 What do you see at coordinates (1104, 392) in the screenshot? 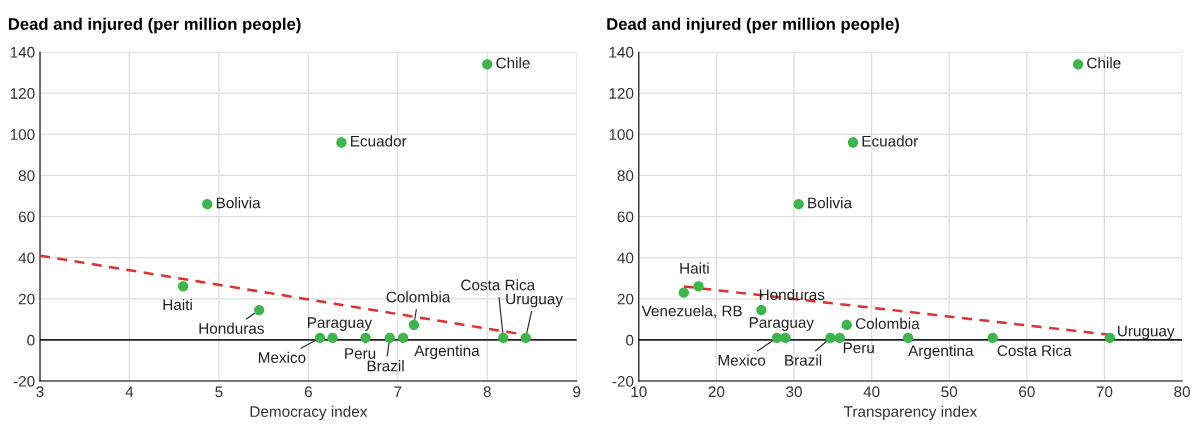
I see `x-tick-label: 70` at bounding box center [1104, 392].